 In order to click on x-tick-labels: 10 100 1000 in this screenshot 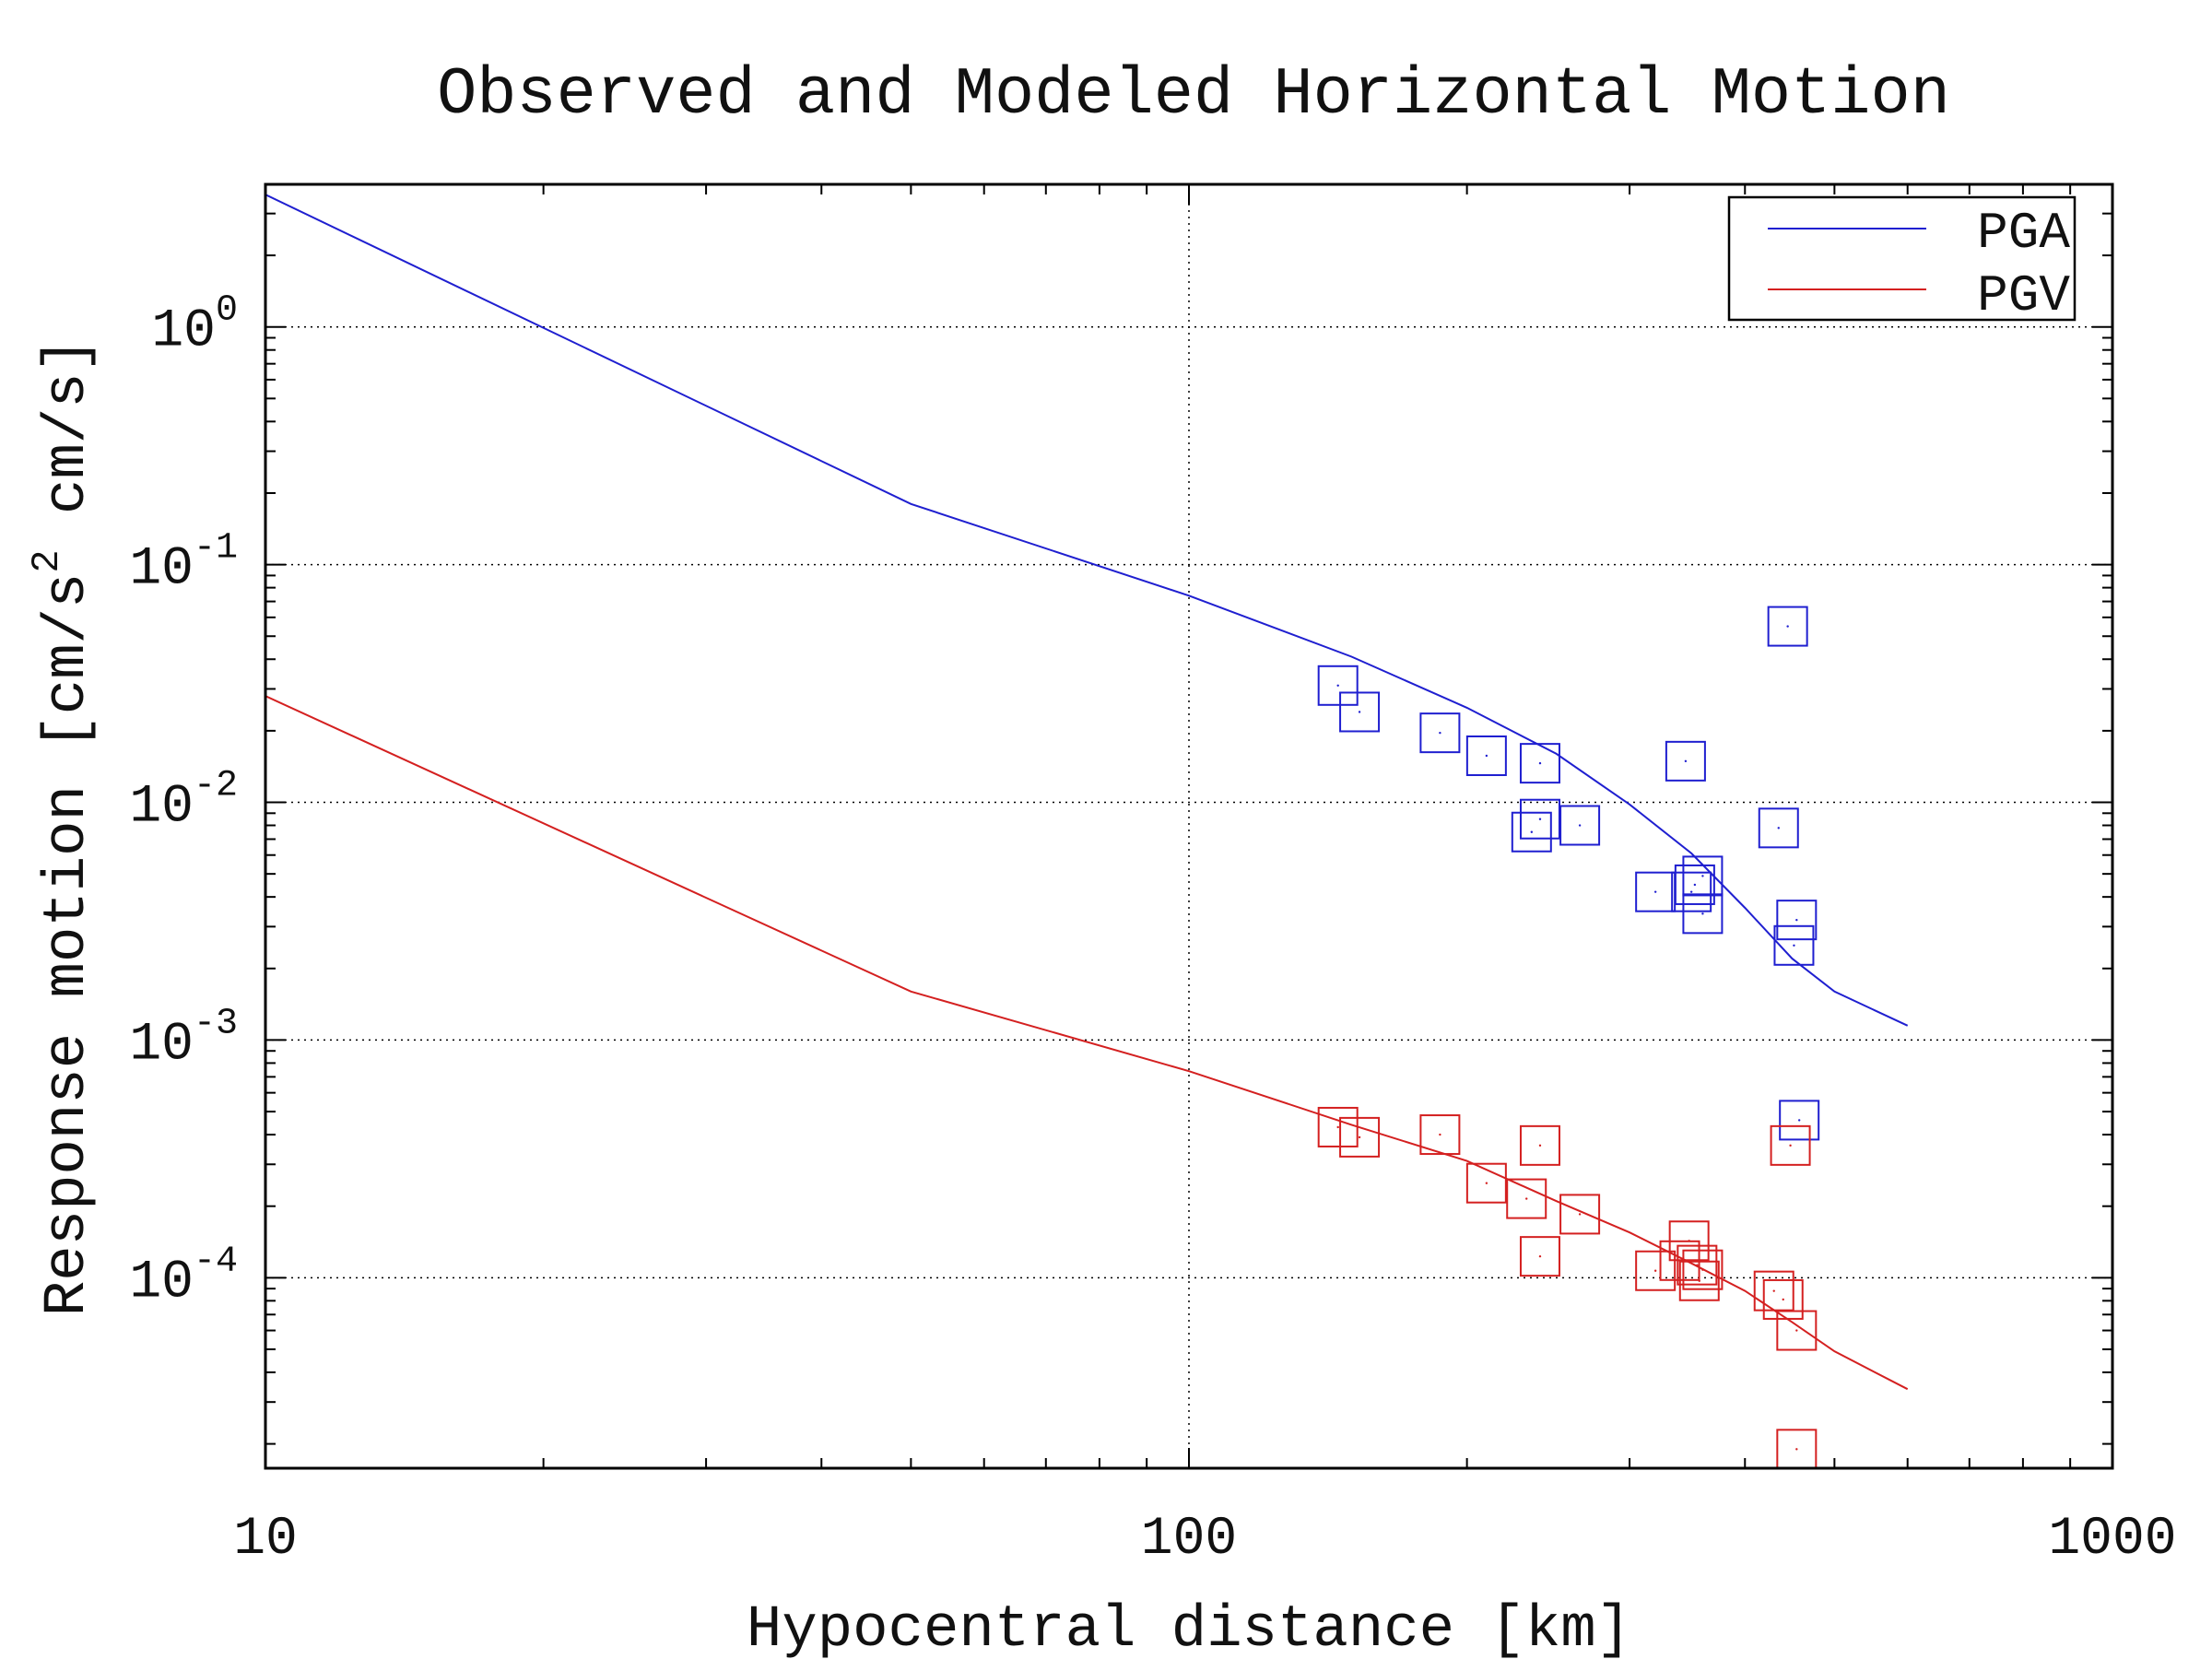, I will do `click(1204, 1540)`.